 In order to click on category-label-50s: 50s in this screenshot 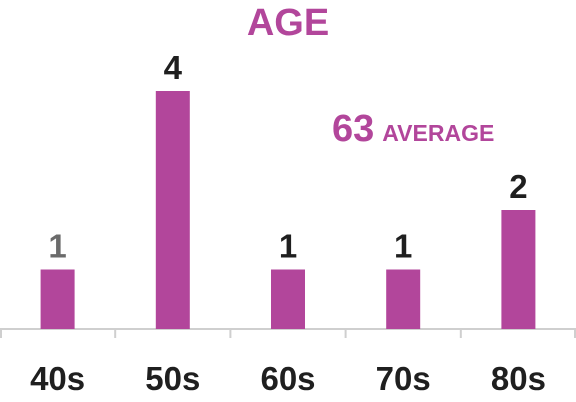, I will do `click(172, 378)`.